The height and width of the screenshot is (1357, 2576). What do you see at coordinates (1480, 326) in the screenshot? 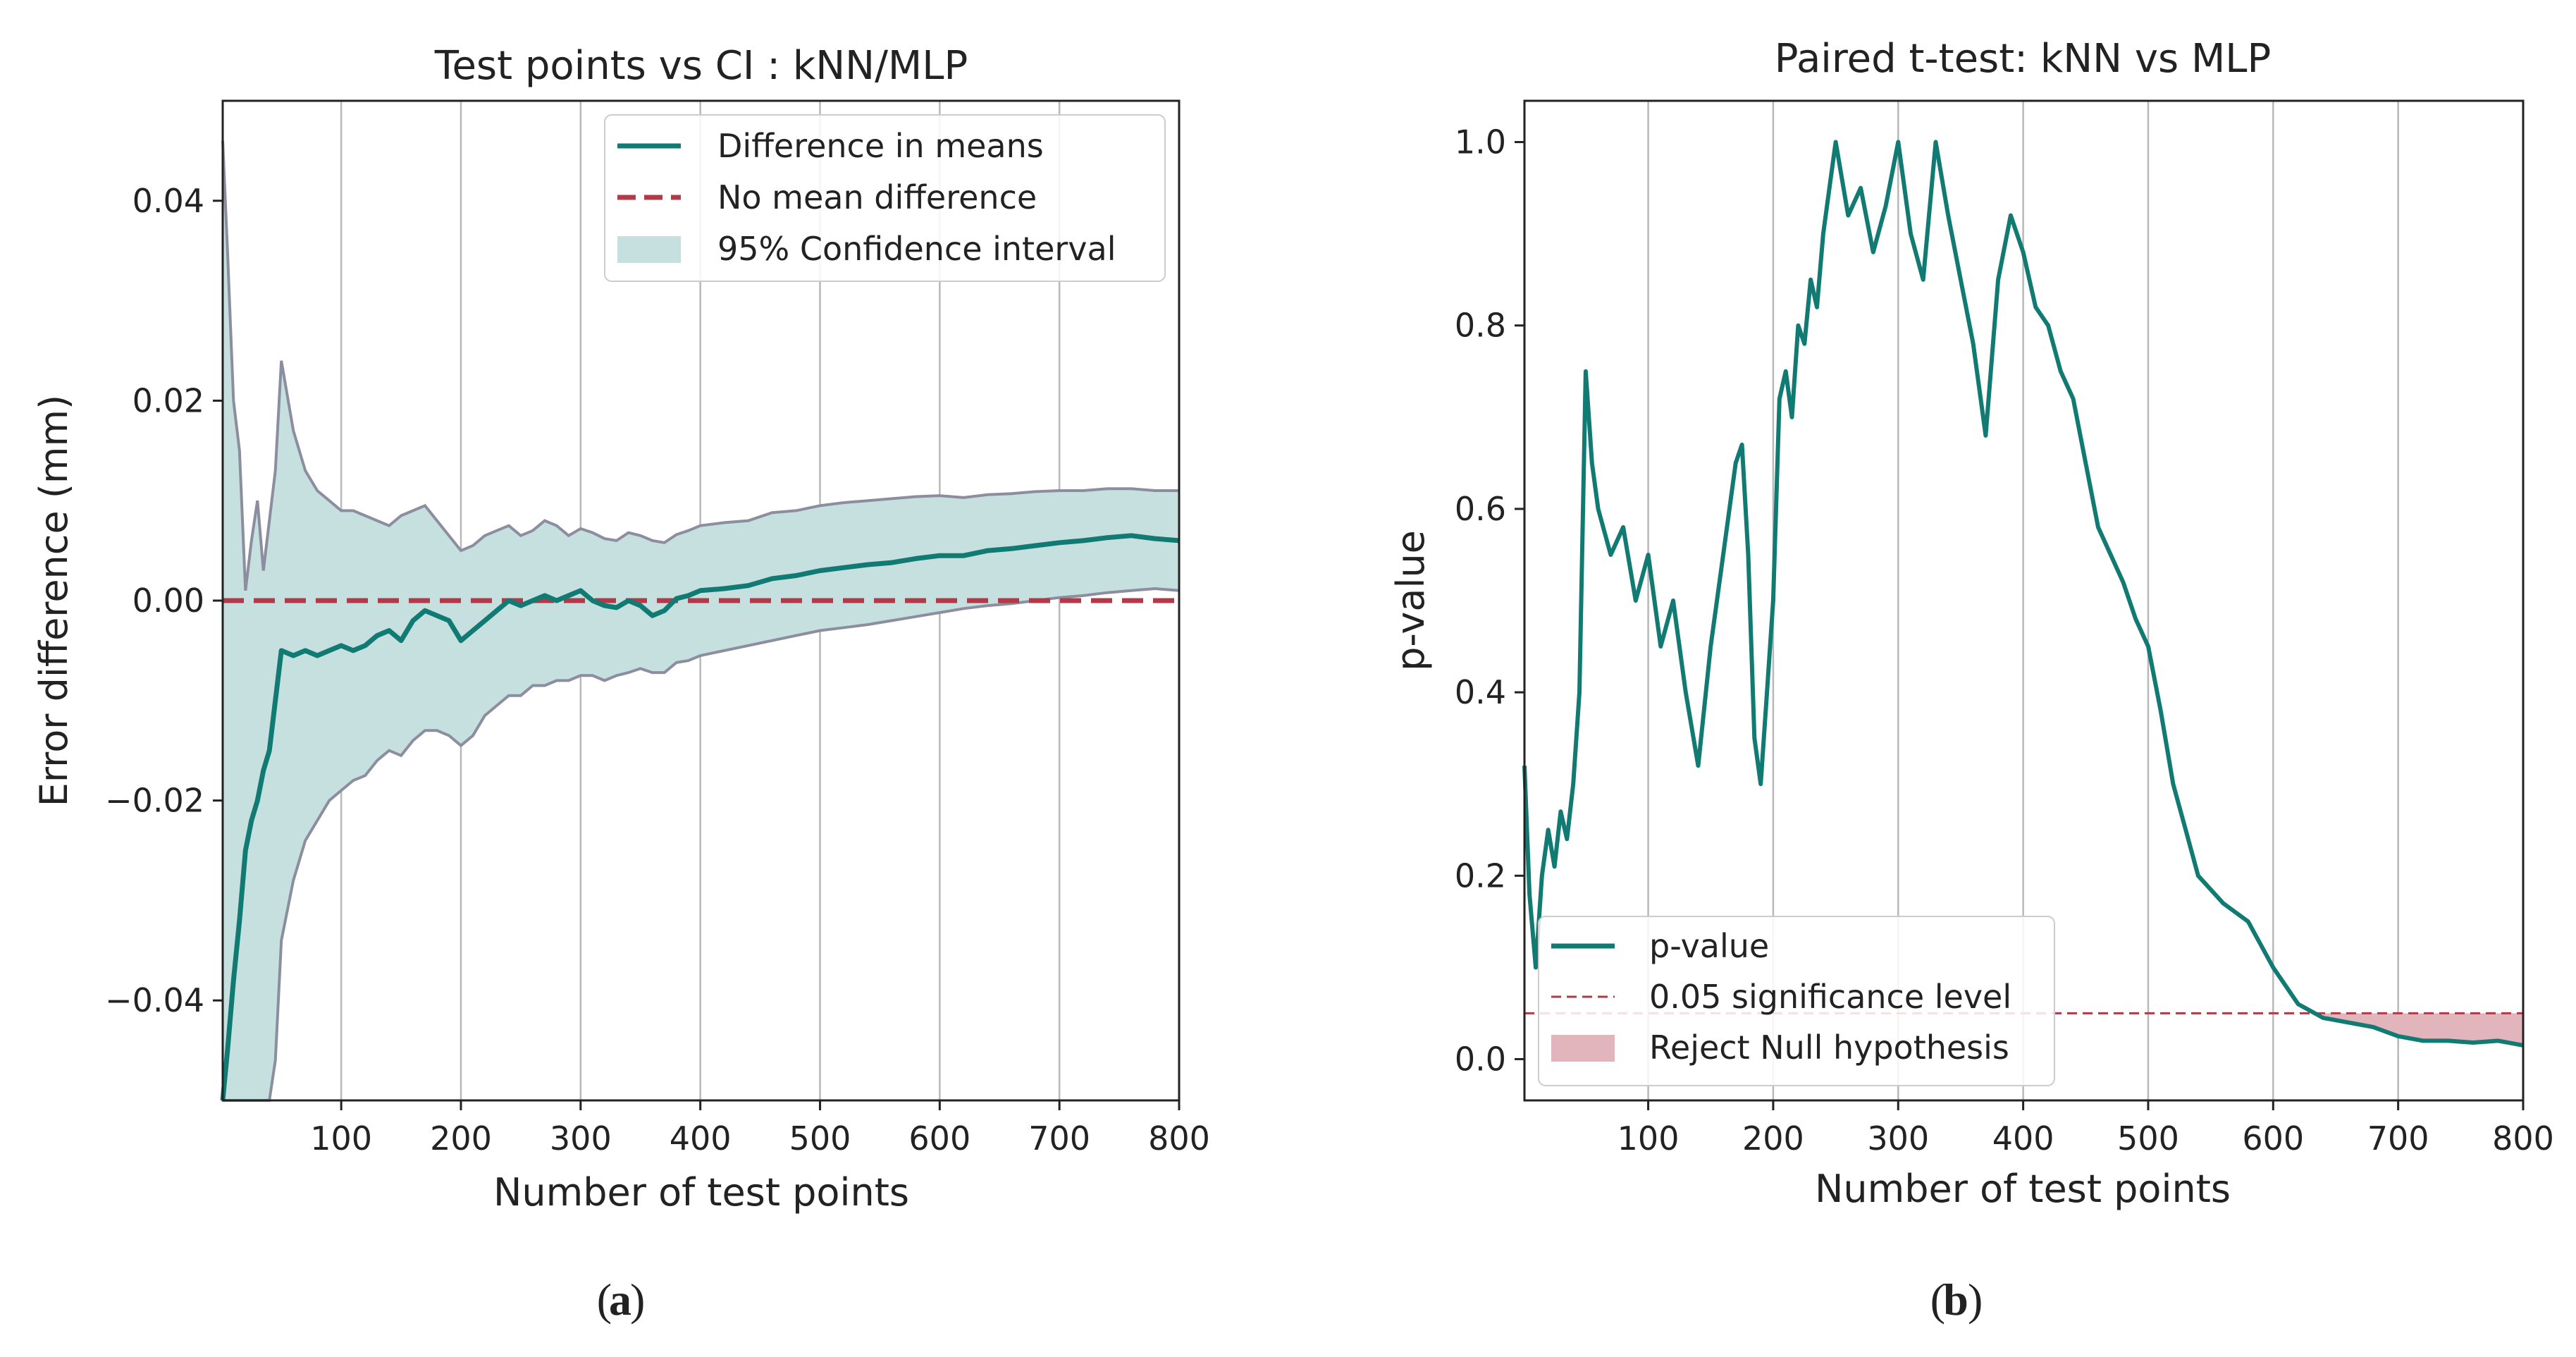
I see `panel-b-y-tick-label: 0.8` at bounding box center [1480, 326].